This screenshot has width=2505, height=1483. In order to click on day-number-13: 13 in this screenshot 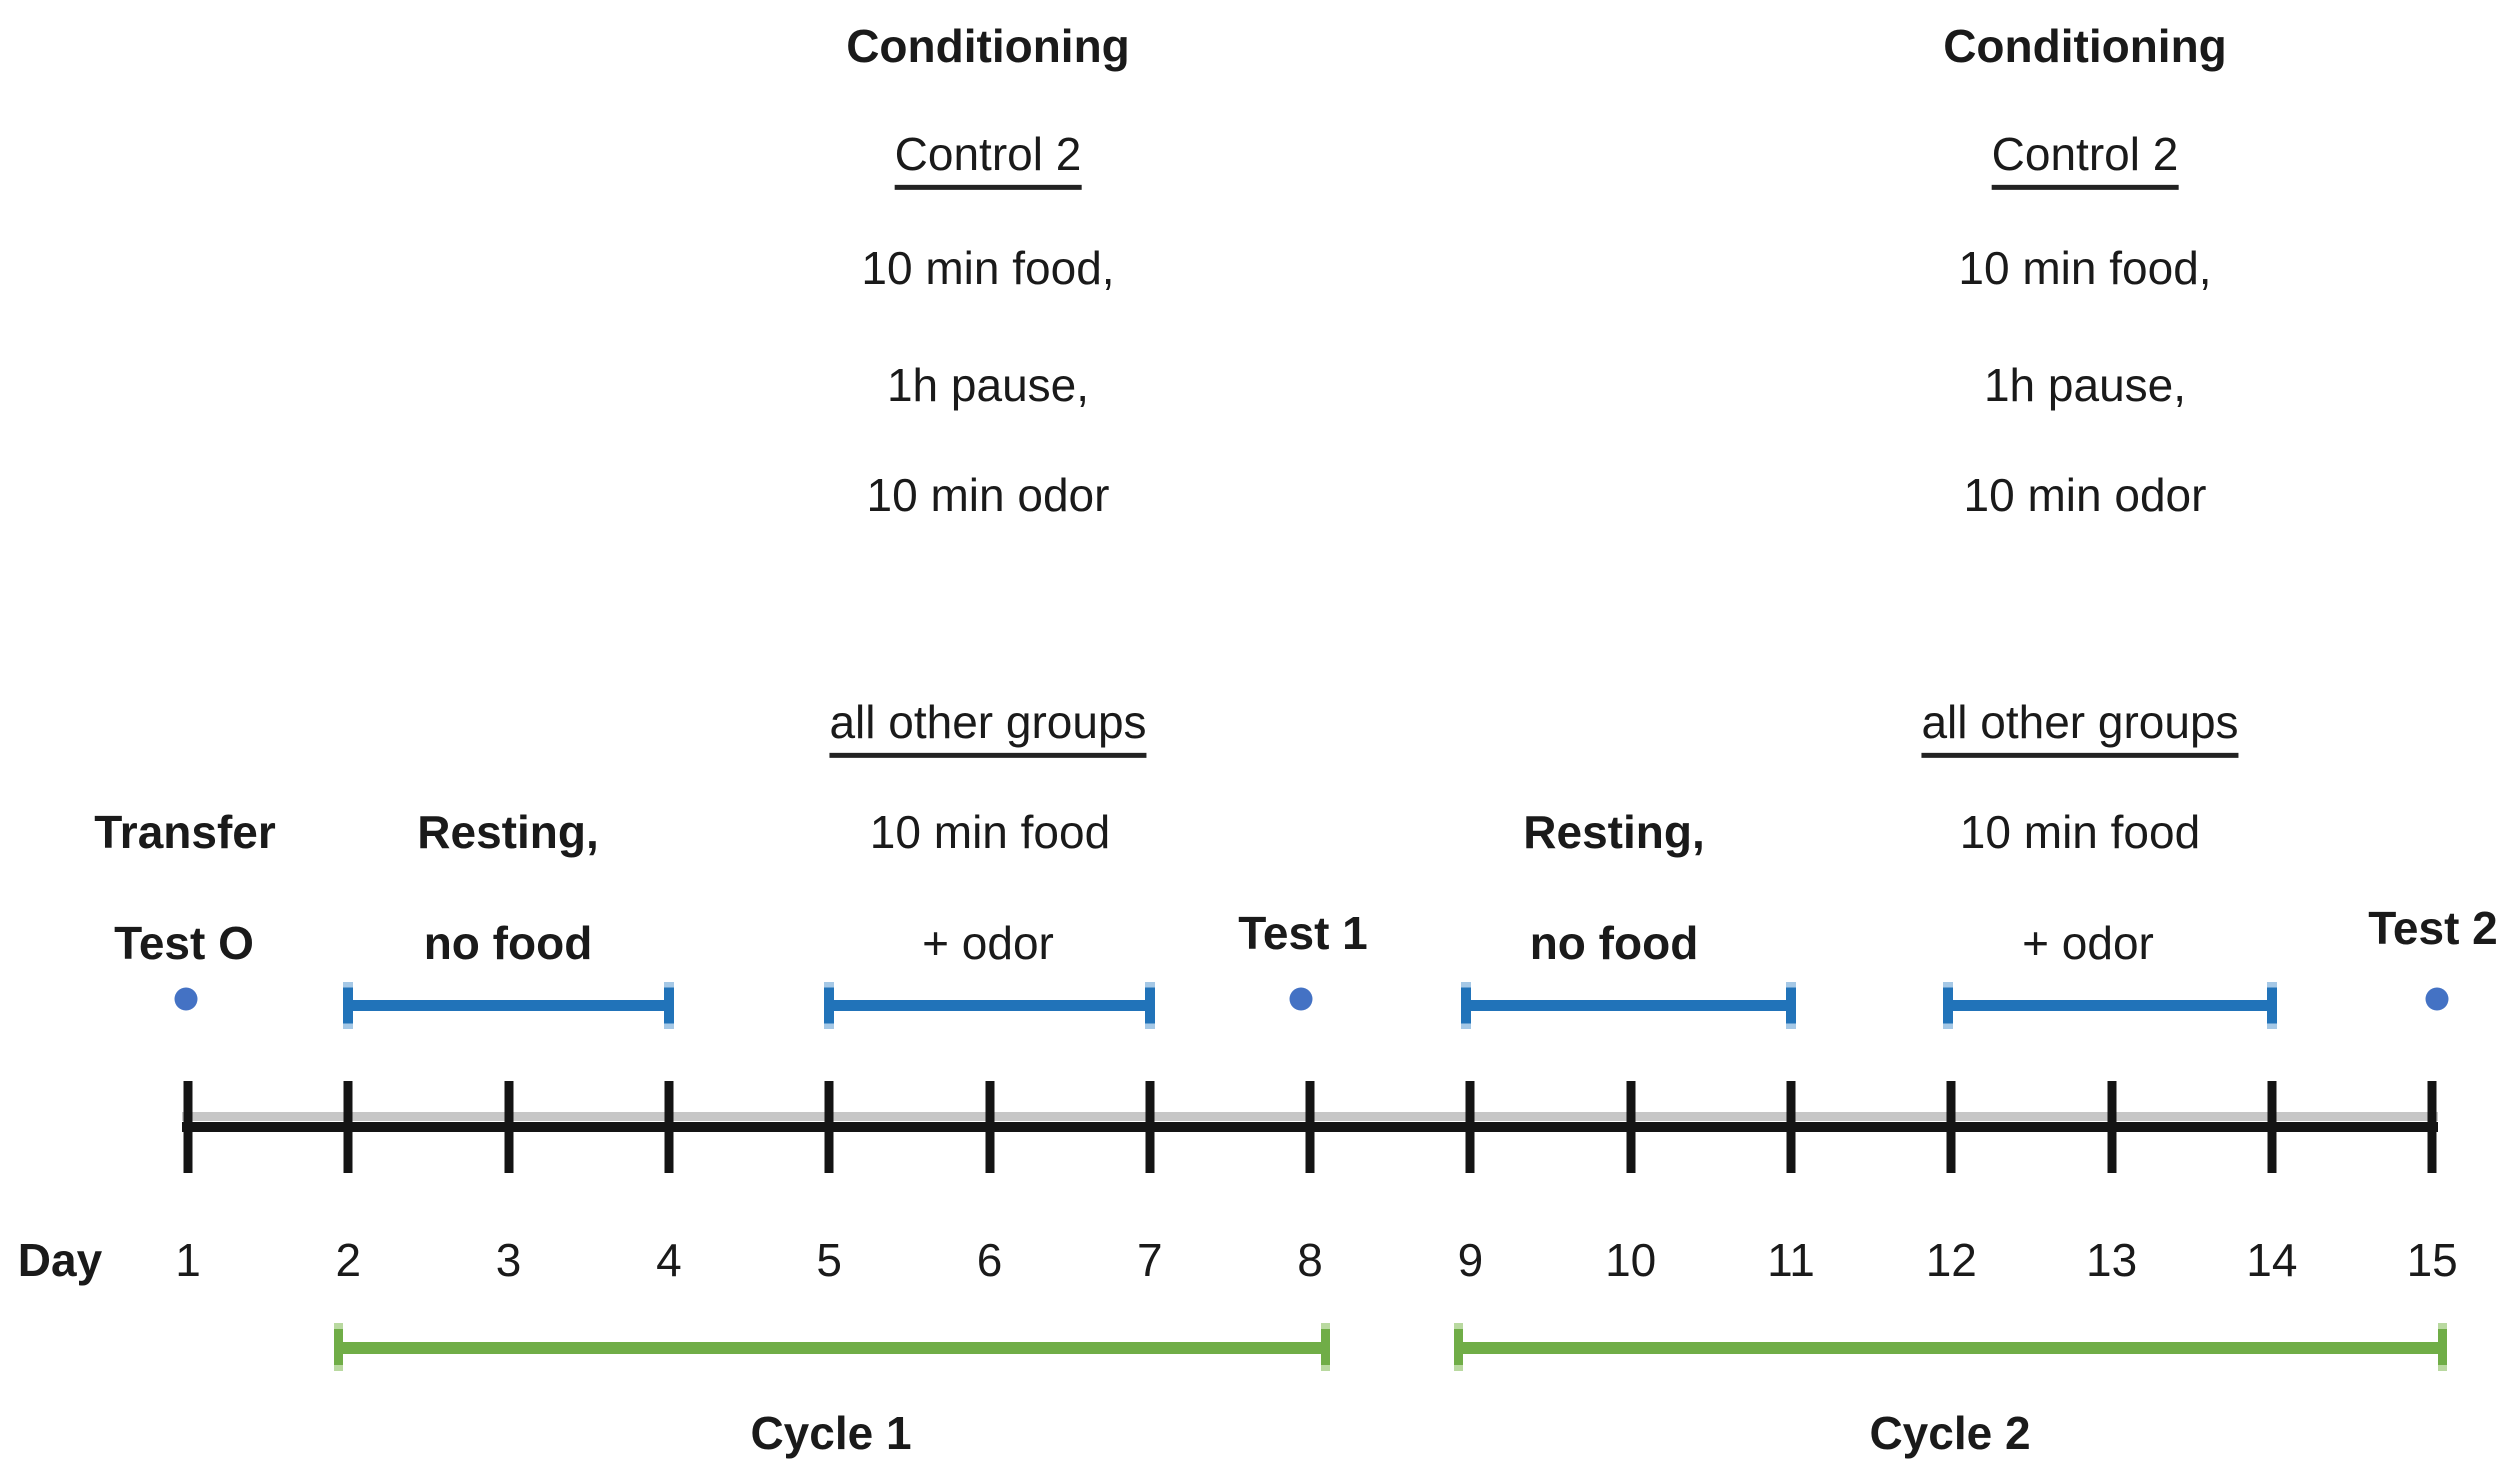, I will do `click(2112, 1259)`.